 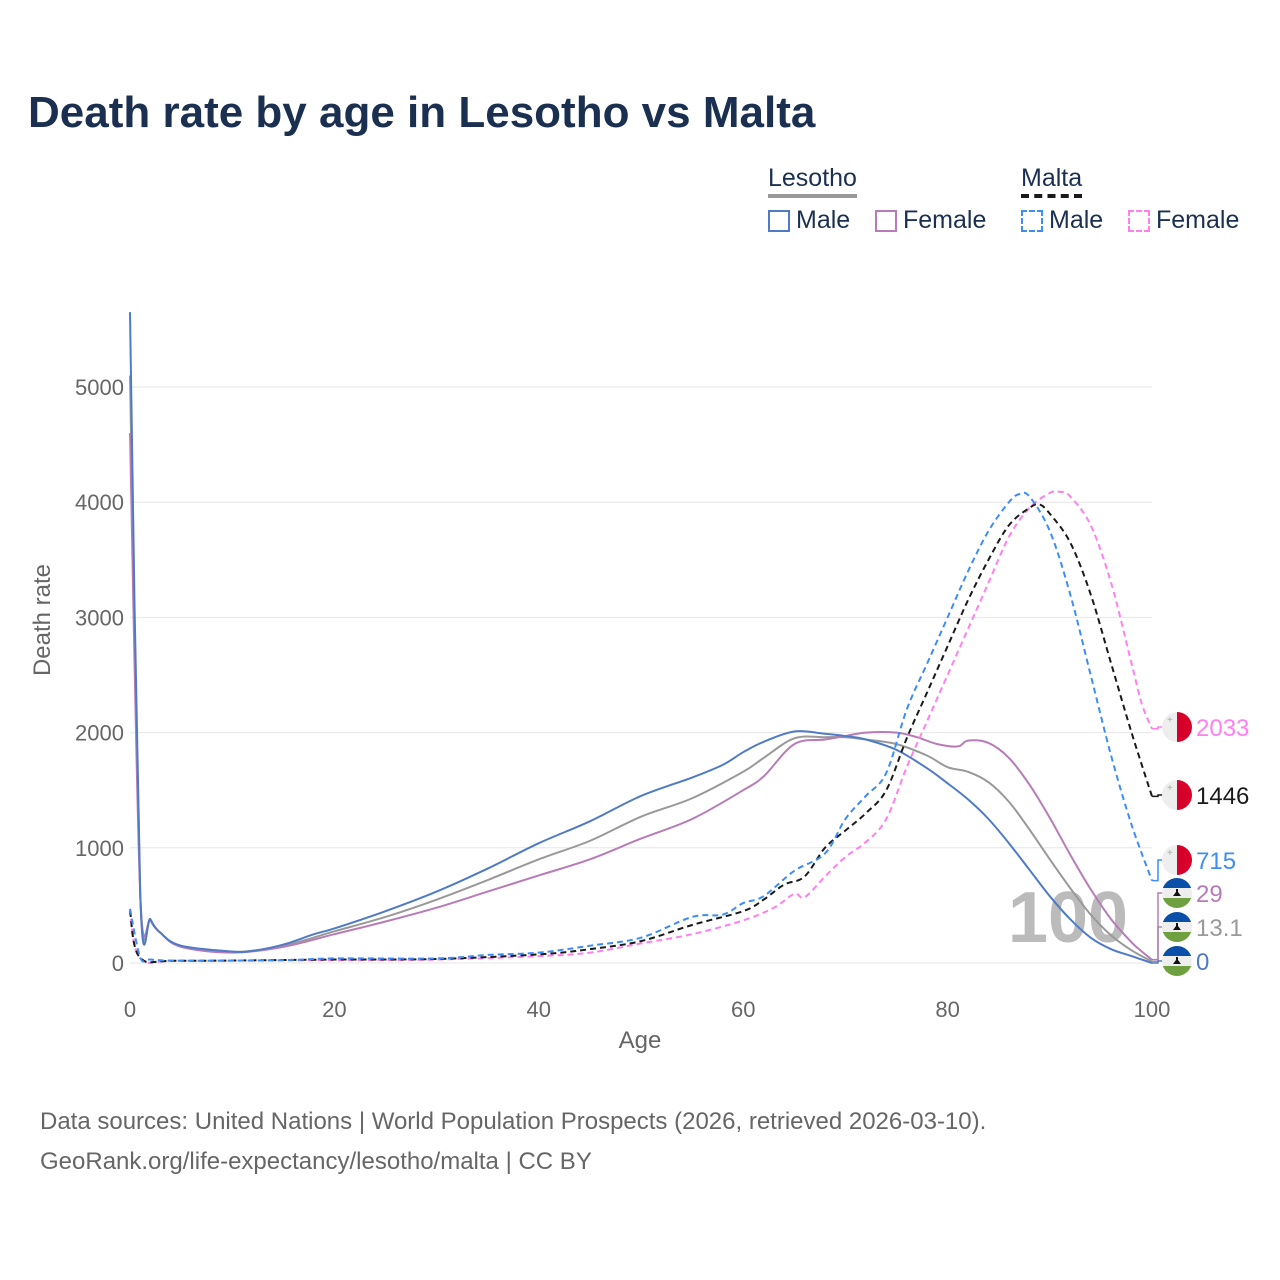 I want to click on x-tick-label: 100, so click(x=1152, y=1009).